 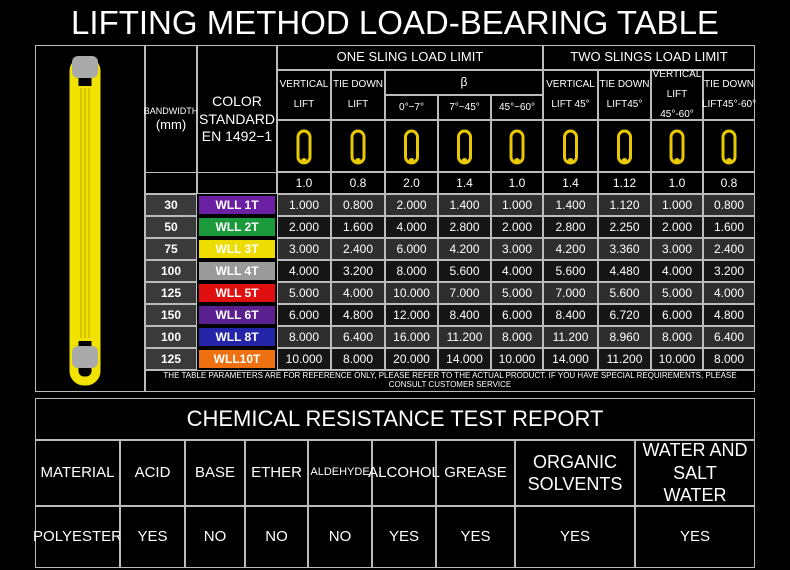 I want to click on value-text: 16.000, so click(x=411, y=336).